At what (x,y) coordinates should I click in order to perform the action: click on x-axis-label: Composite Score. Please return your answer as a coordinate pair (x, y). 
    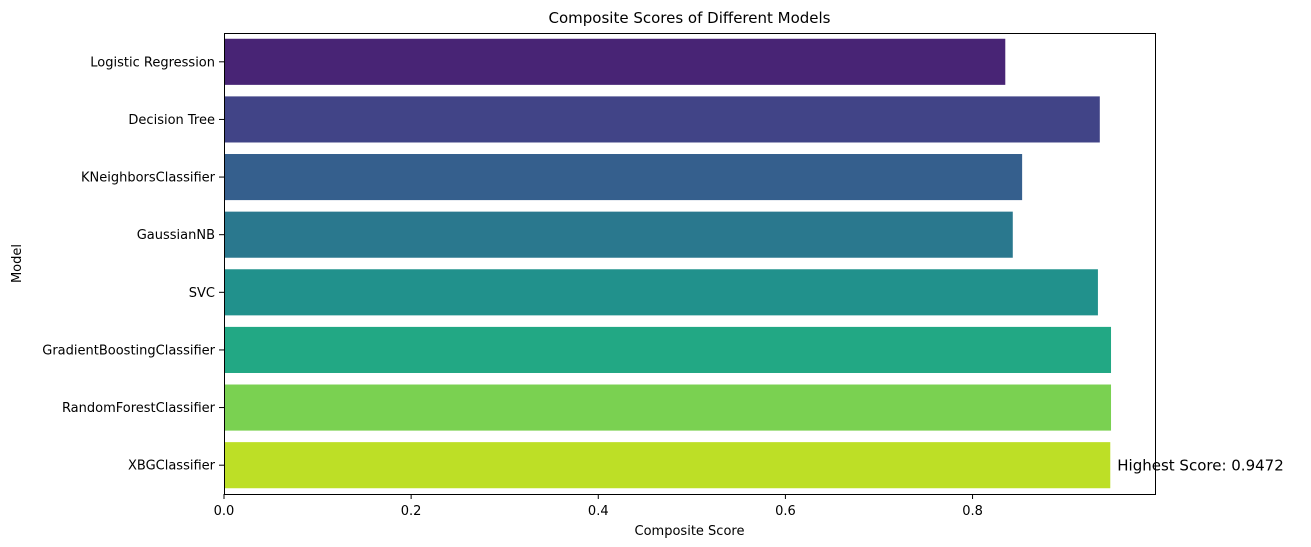
    Looking at the image, I should click on (690, 531).